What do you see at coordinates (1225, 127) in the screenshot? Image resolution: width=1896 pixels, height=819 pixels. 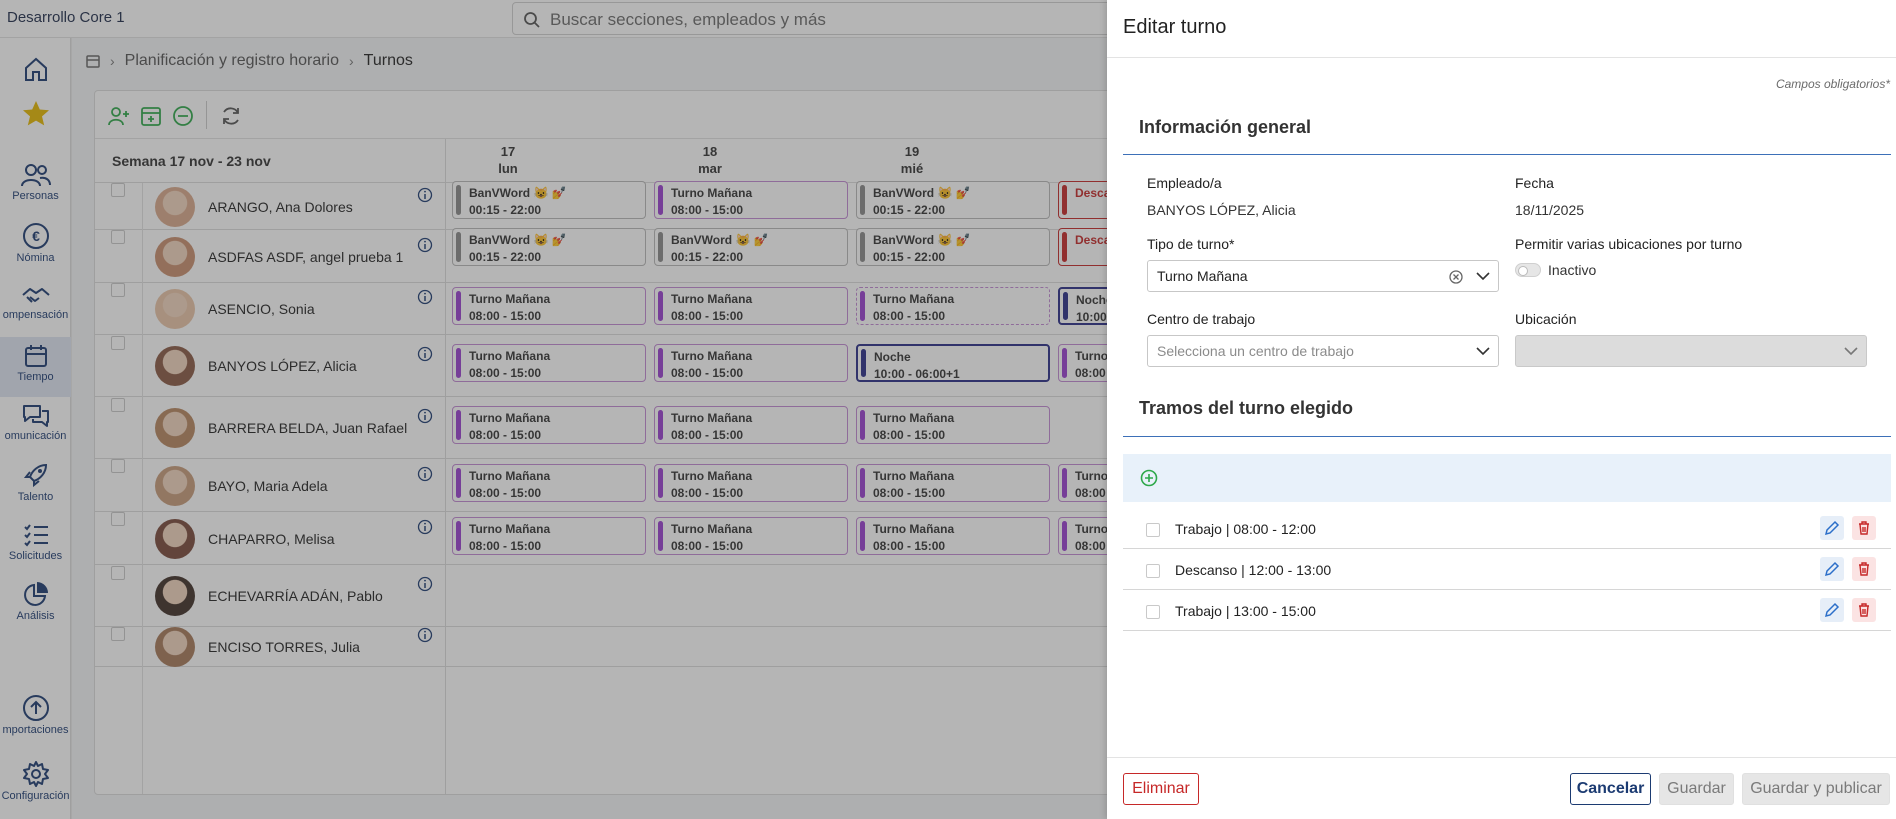 I see `section-title-general: Información general` at bounding box center [1225, 127].